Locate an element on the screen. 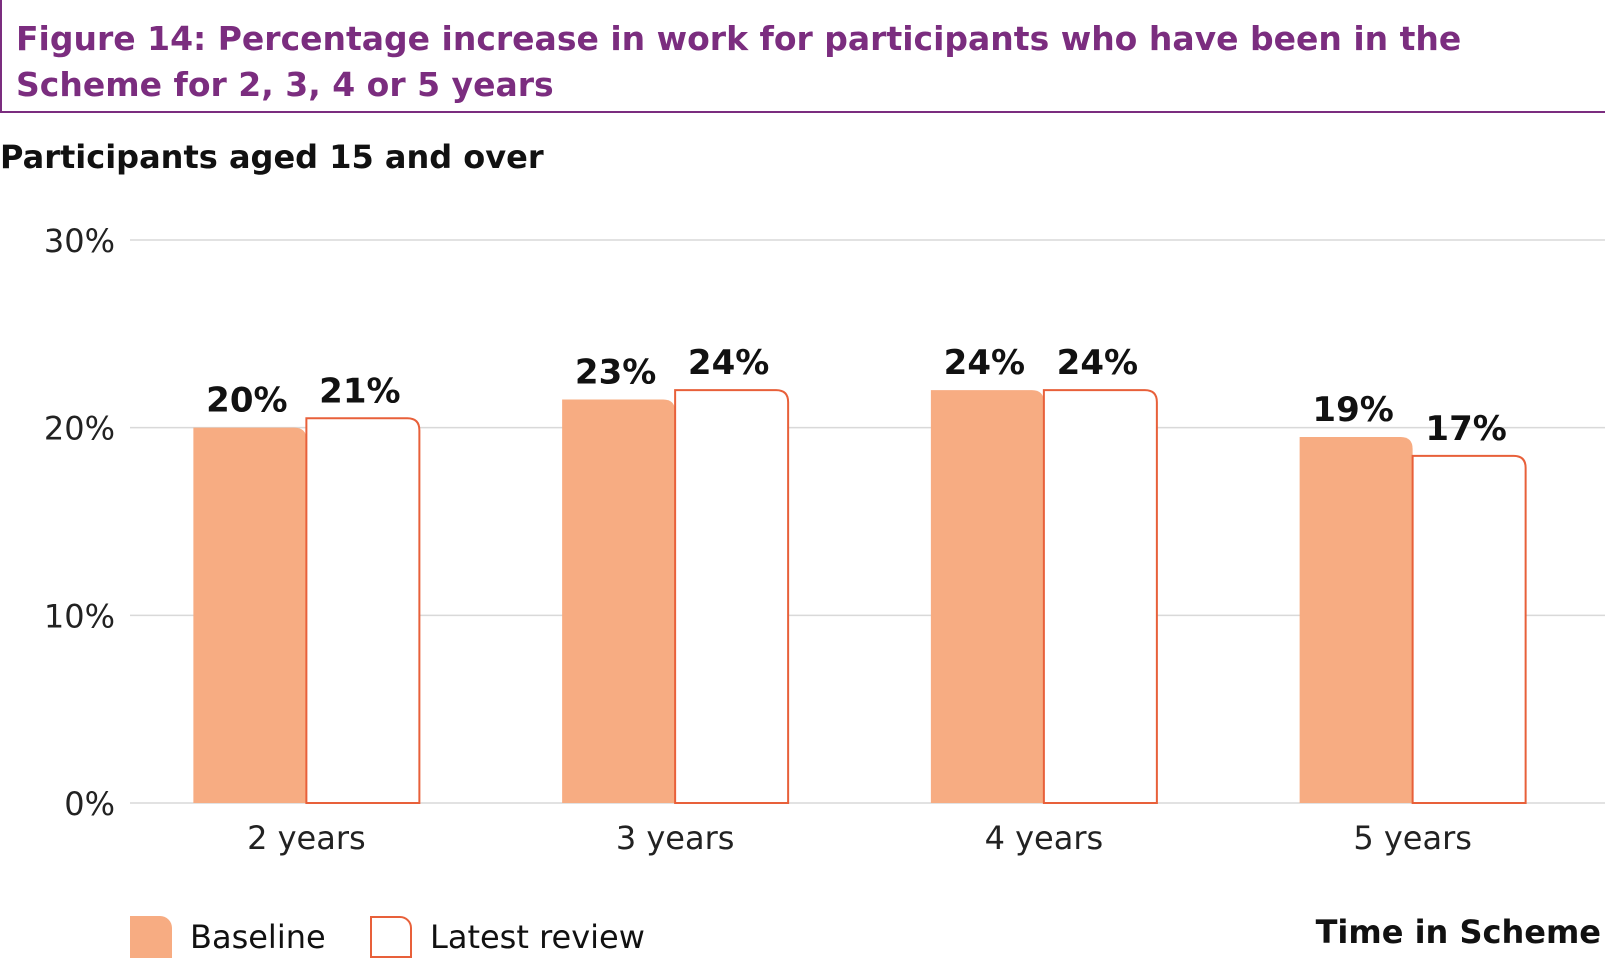 The height and width of the screenshot is (974, 1605). legend-baseline-label: Baseline is located at coordinates (258, 937).